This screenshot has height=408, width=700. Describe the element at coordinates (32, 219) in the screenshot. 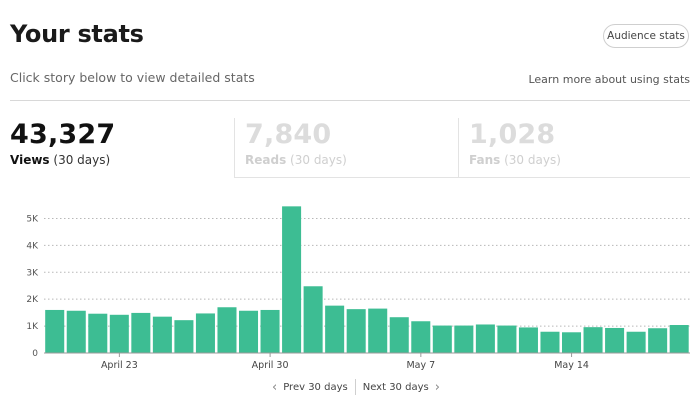

I see `y-tick-label: 5K` at that location.